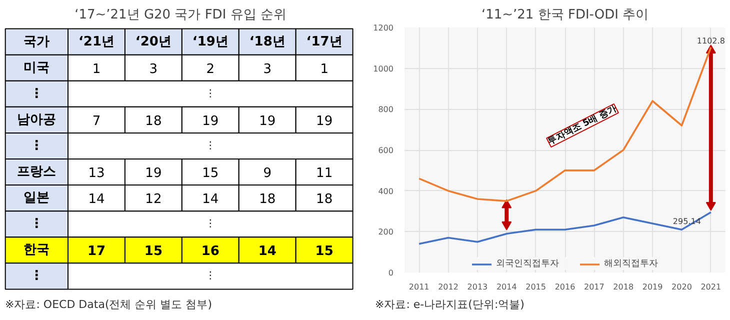 This screenshot has width=730, height=320. Describe the element at coordinates (210, 252) in the screenshot. I see `data-label: 16` at that location.